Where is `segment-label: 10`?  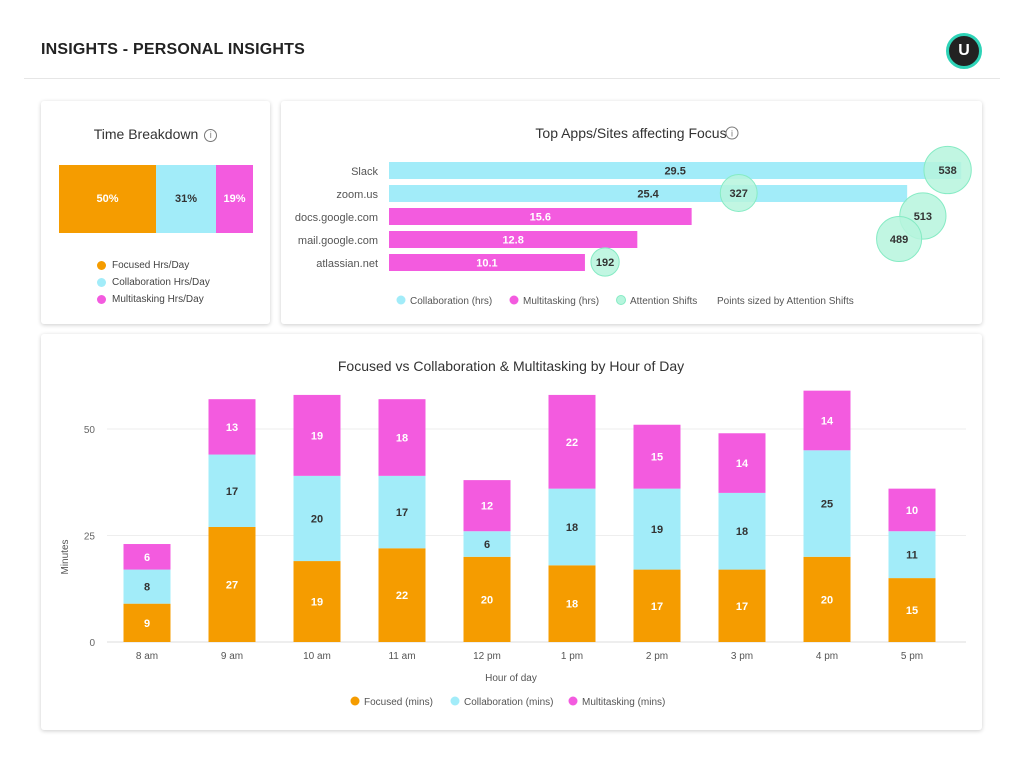 segment-label: 10 is located at coordinates (912, 511).